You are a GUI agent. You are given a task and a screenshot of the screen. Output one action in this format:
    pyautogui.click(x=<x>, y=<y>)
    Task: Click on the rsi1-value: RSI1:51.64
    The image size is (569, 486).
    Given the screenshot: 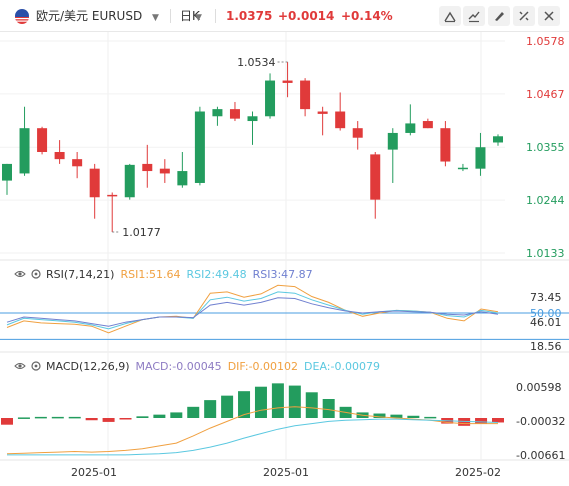 What is the action you would take?
    pyautogui.click(x=150, y=274)
    